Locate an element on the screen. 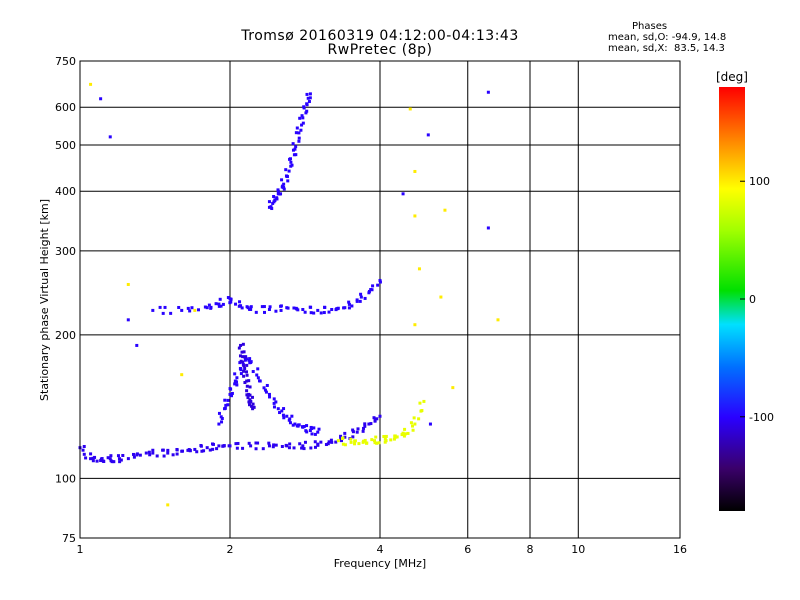  x-axis-ticks: 1 2 4 6 8 10 16 is located at coordinates (382, 549).